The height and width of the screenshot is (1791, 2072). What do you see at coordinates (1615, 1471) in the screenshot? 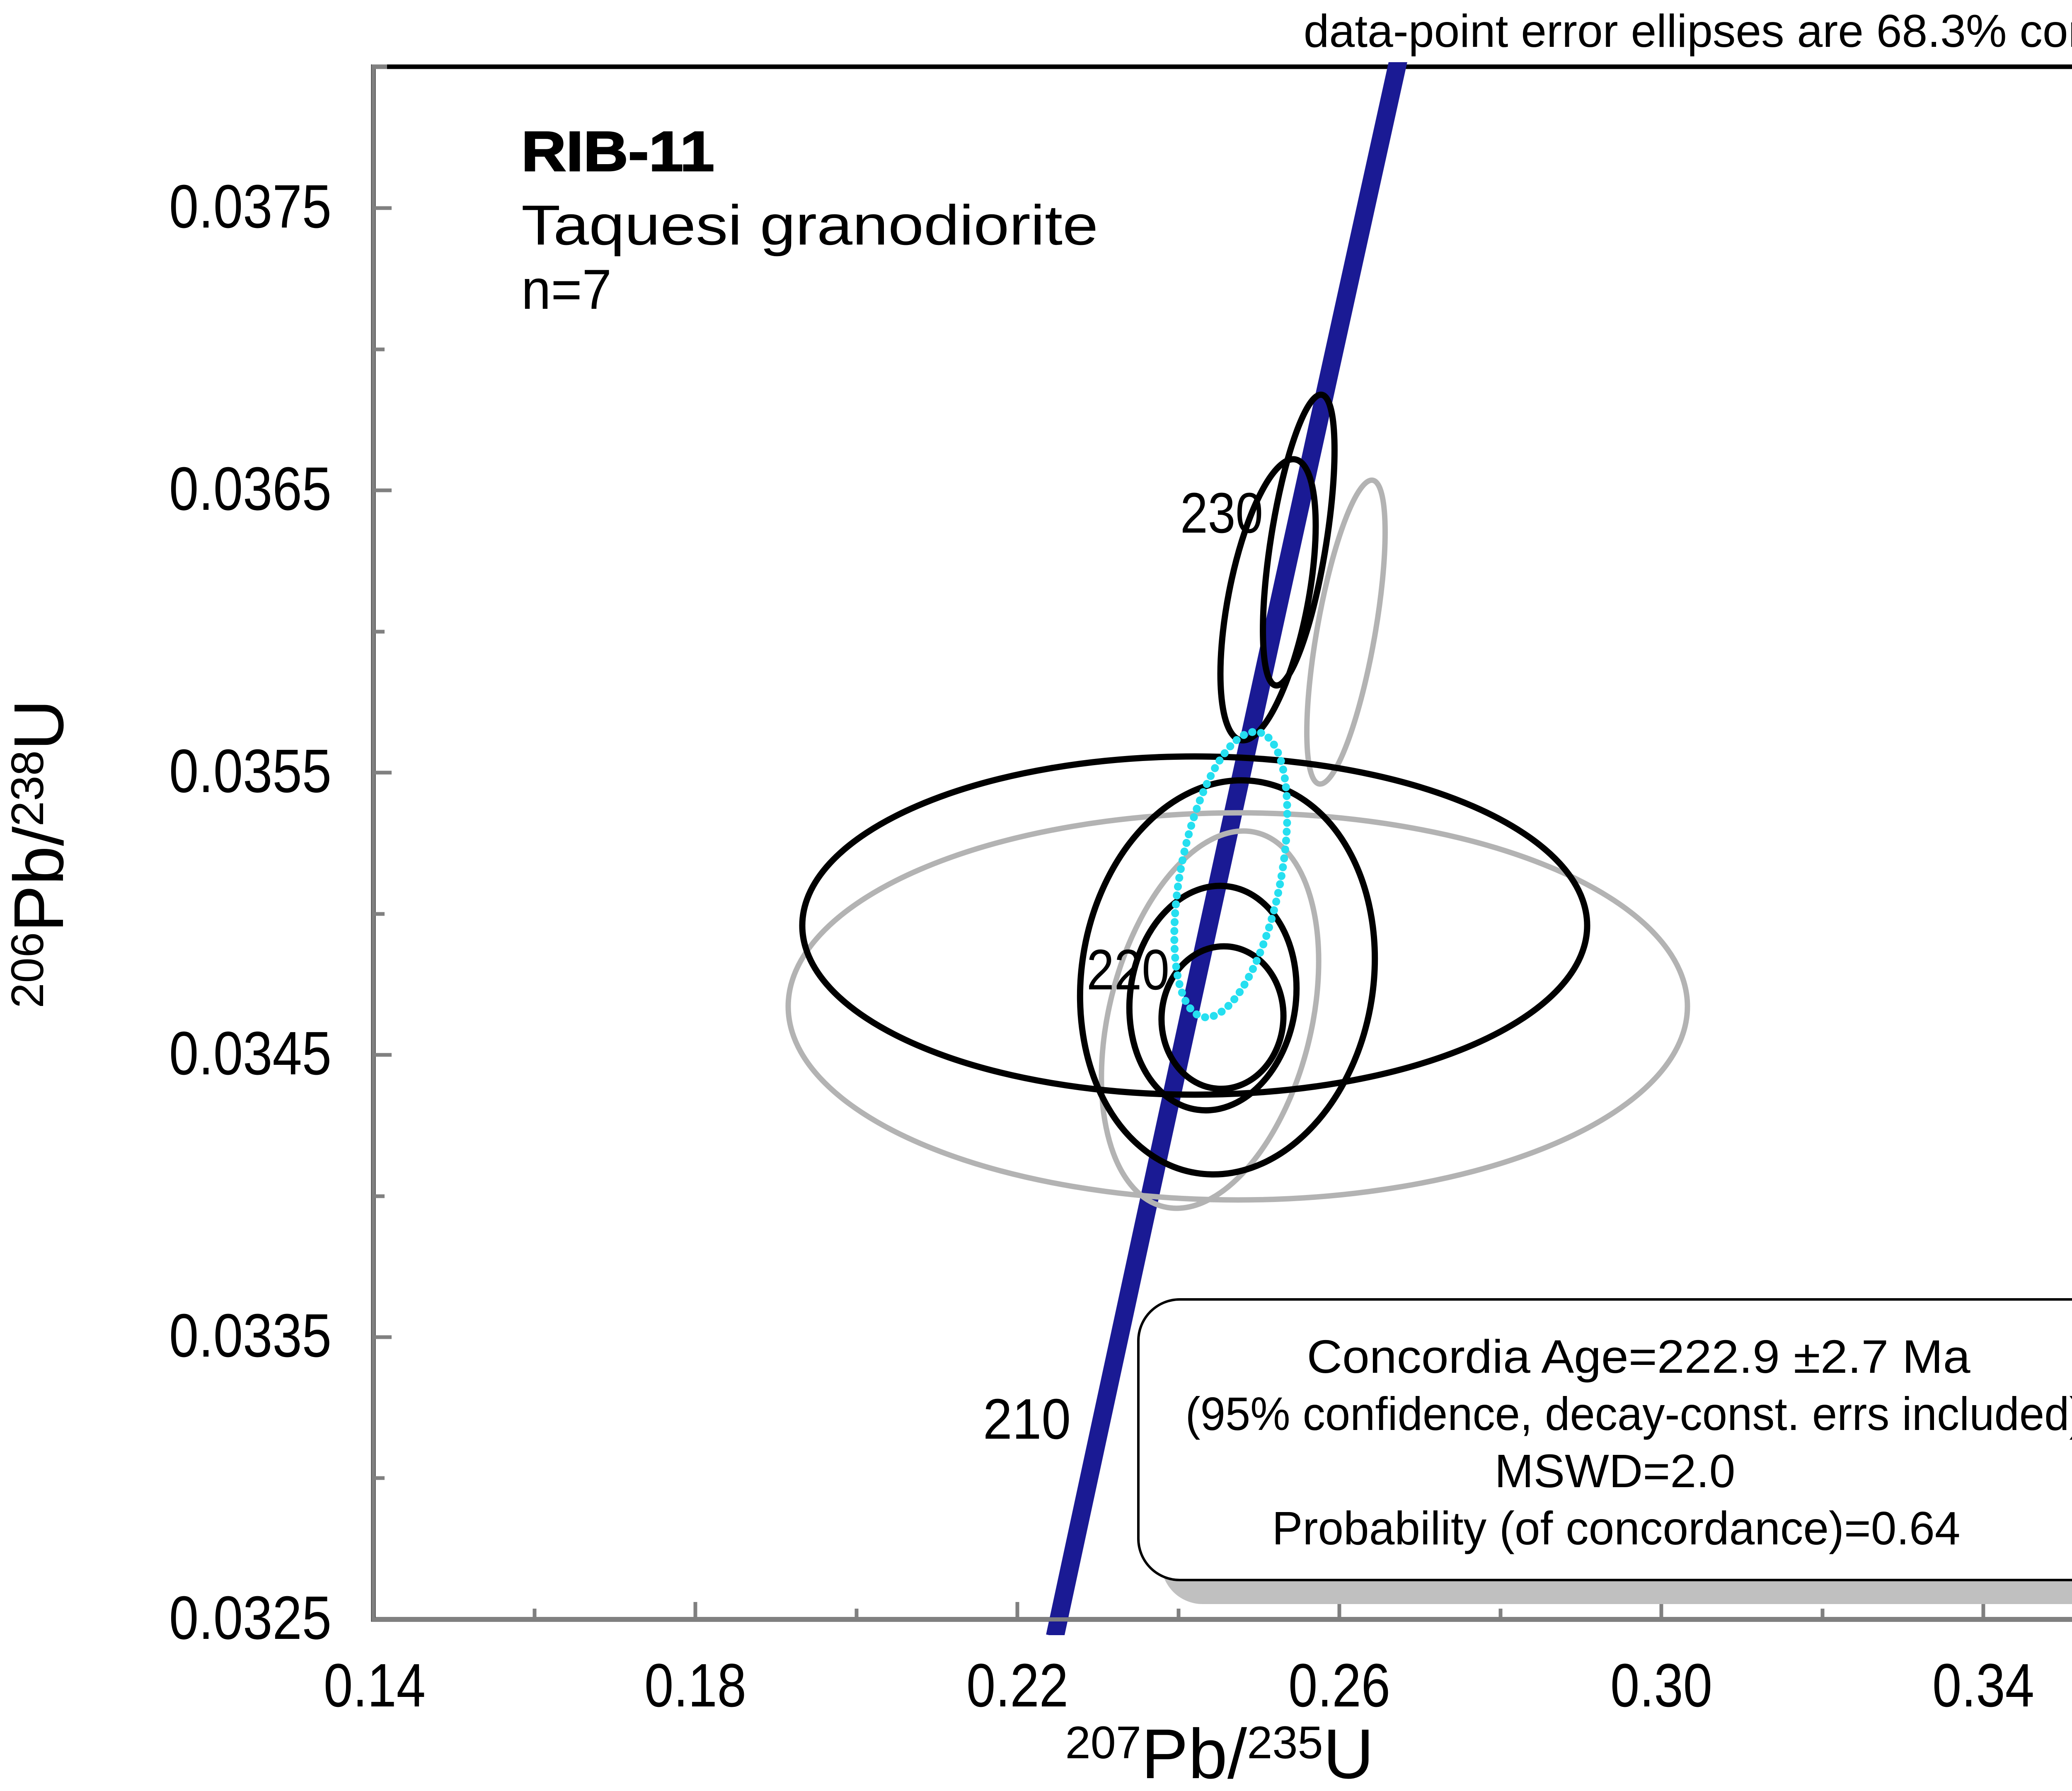
I see `svg-text: MSWD=2.0` at bounding box center [1615, 1471].